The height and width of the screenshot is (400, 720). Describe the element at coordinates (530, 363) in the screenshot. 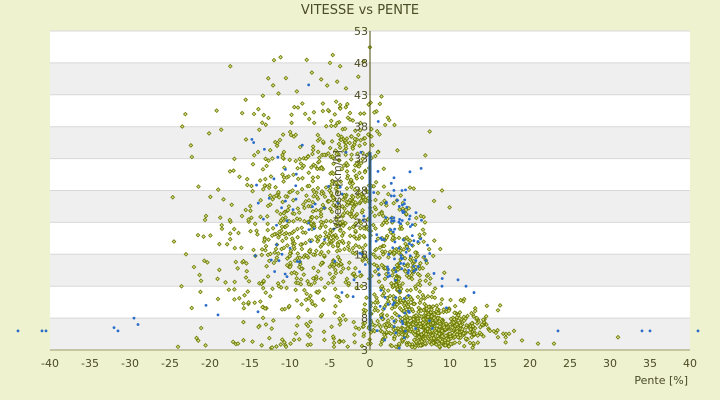

I see `x-tick-label: 20` at that location.